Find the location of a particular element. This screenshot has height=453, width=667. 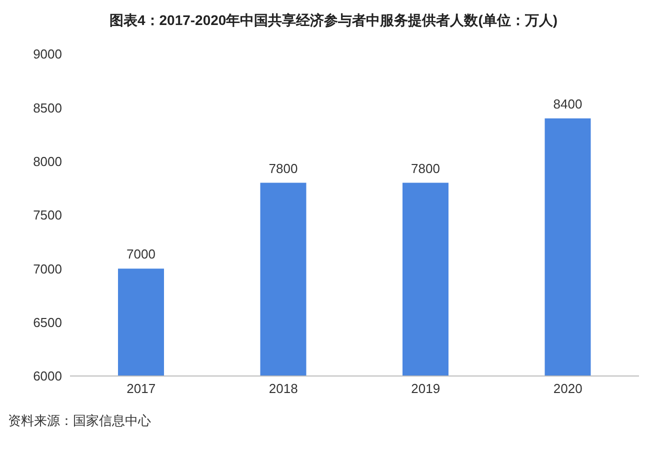

data-label: 8400 is located at coordinates (567, 104).